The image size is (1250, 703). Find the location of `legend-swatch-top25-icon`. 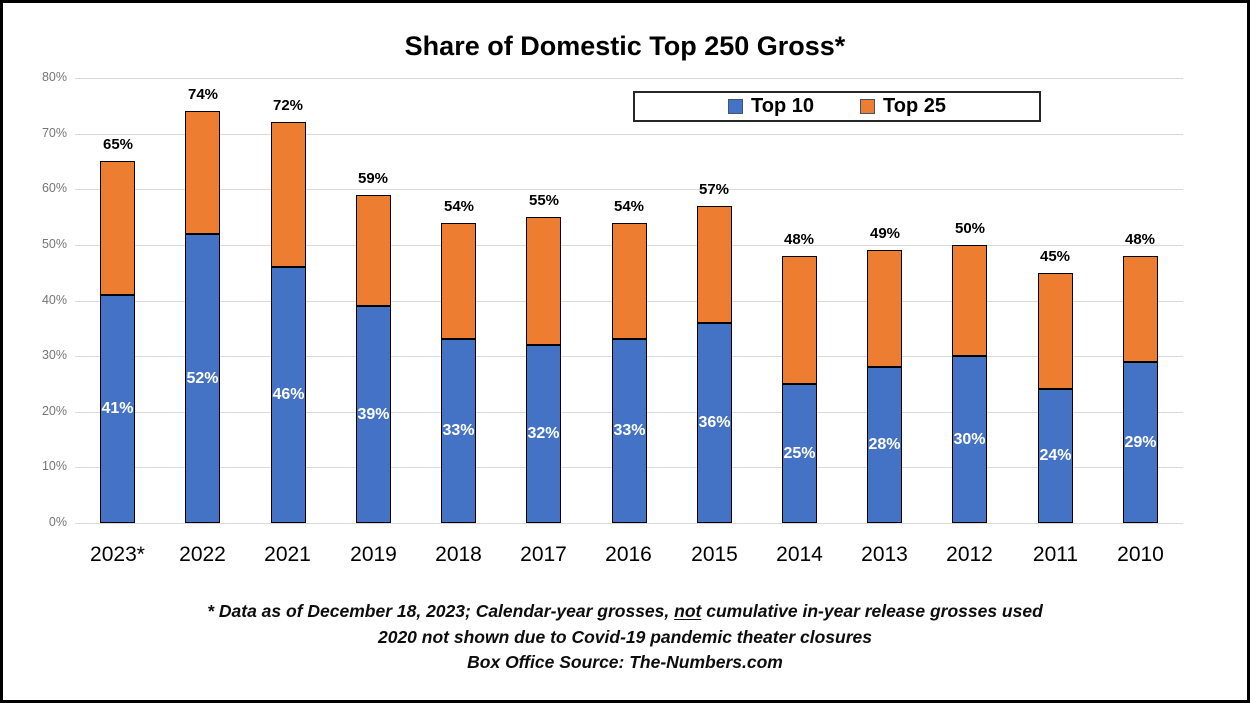

legend-swatch-top25-icon is located at coordinates (867, 106).